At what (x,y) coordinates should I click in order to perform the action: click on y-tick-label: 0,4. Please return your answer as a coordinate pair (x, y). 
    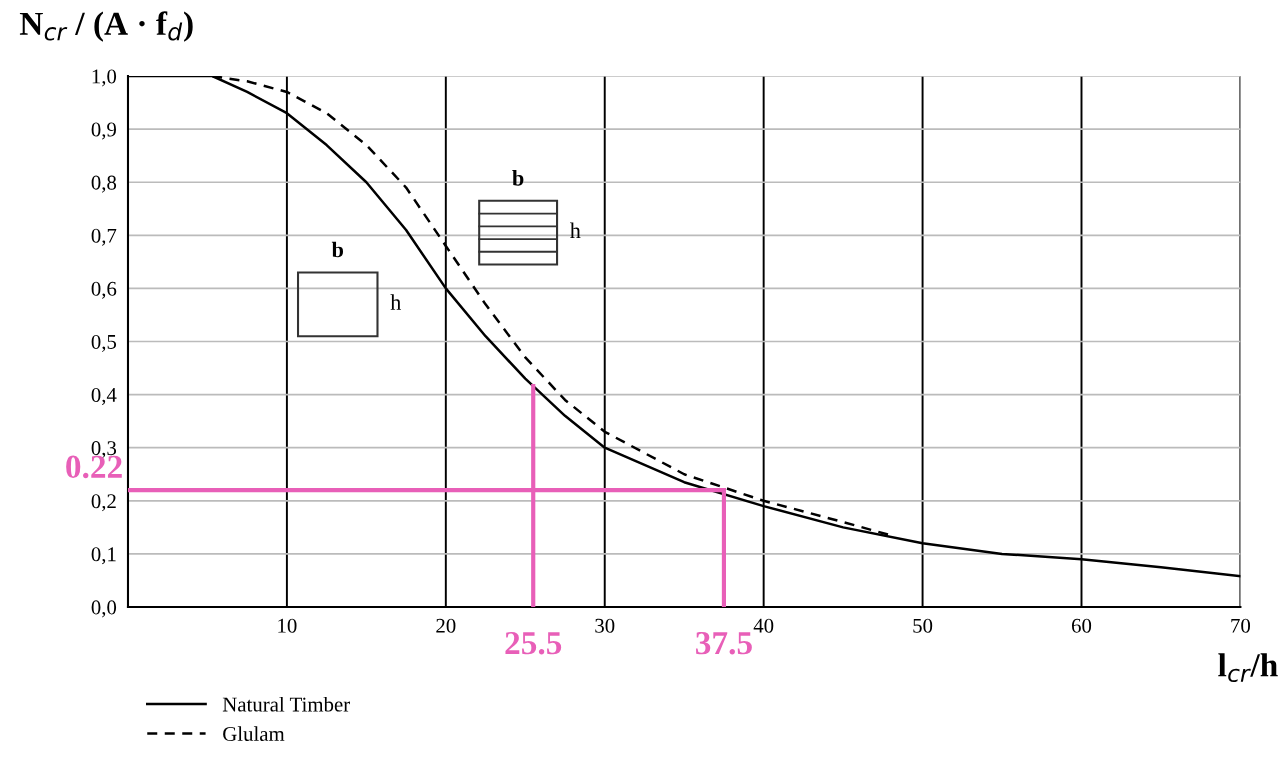
    Looking at the image, I should click on (104, 396).